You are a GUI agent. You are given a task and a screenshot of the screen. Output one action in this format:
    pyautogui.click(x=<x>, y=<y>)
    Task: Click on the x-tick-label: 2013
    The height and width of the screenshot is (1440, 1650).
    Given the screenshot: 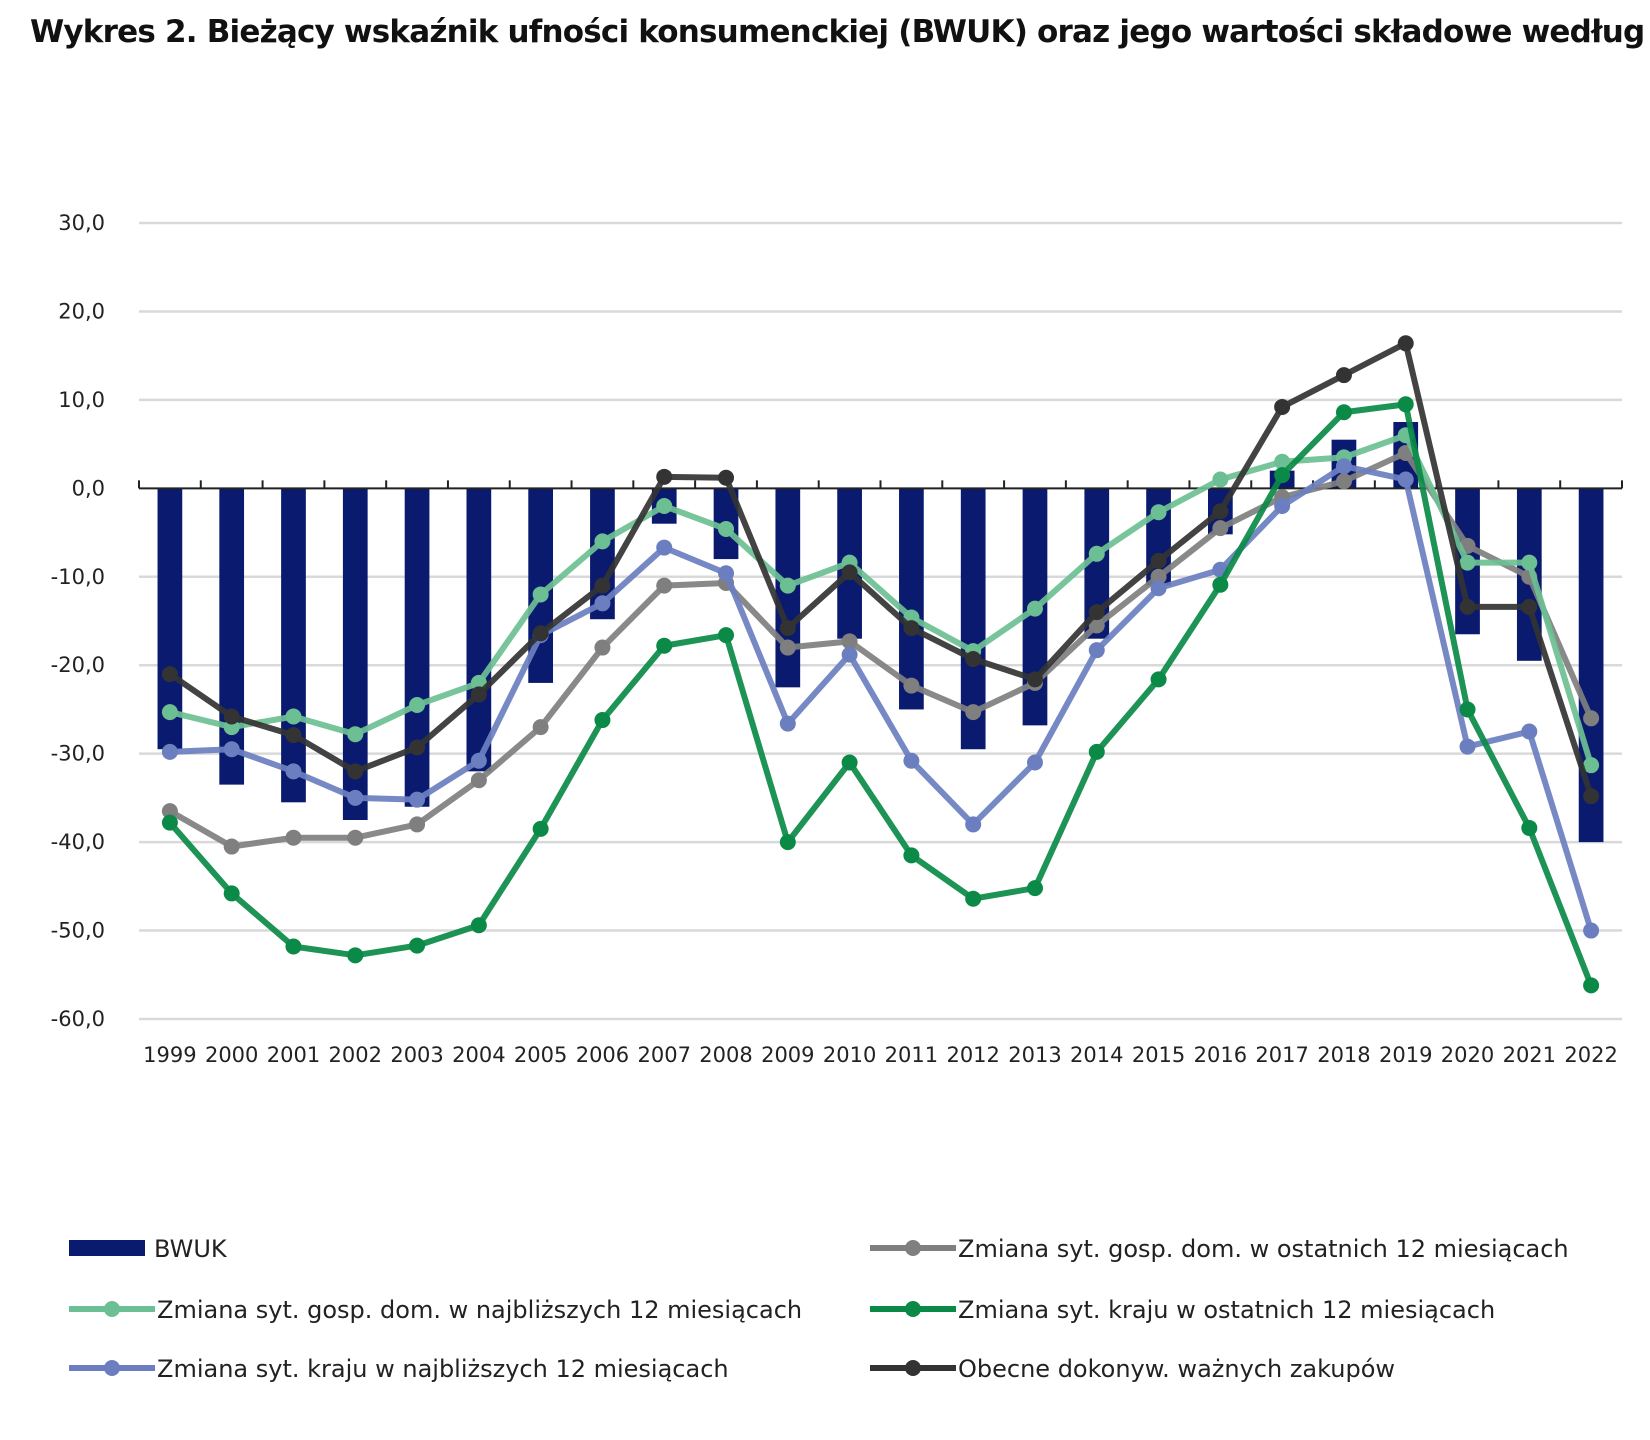 What is the action you would take?
    pyautogui.click(x=1034, y=1055)
    